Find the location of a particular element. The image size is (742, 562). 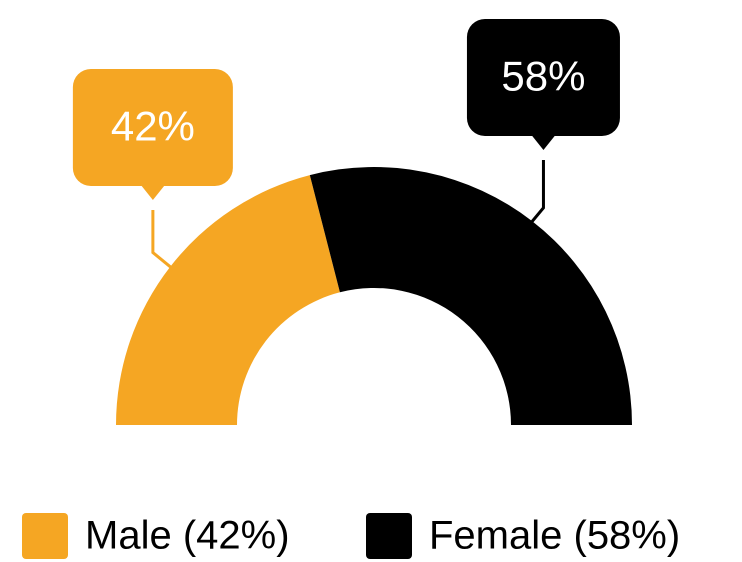

slice is located at coordinates (228, 300).